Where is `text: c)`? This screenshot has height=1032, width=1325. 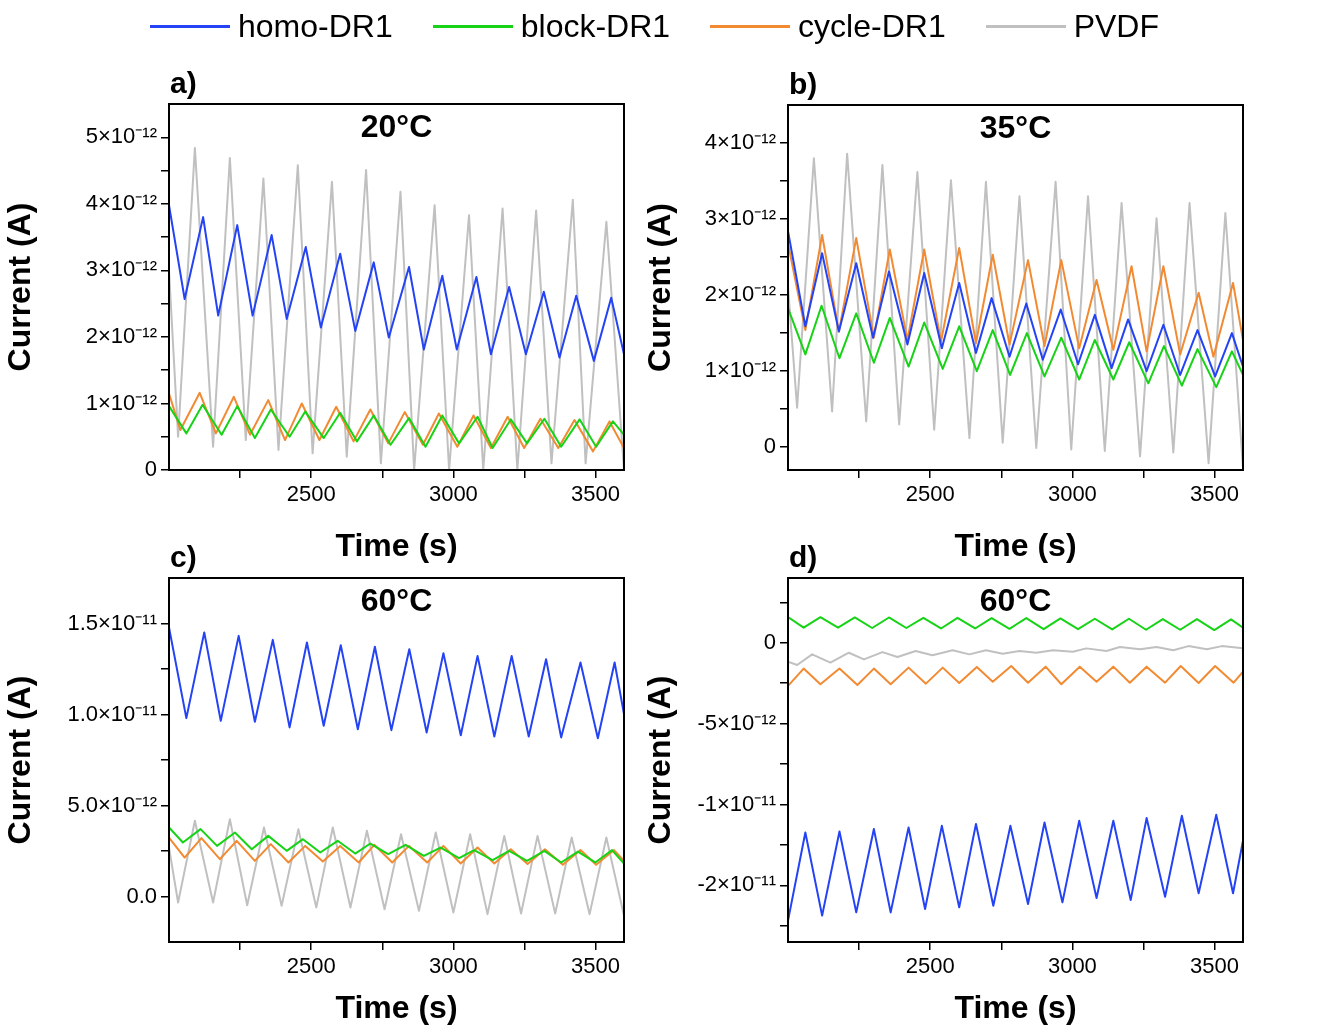
text: c) is located at coordinates (183, 557).